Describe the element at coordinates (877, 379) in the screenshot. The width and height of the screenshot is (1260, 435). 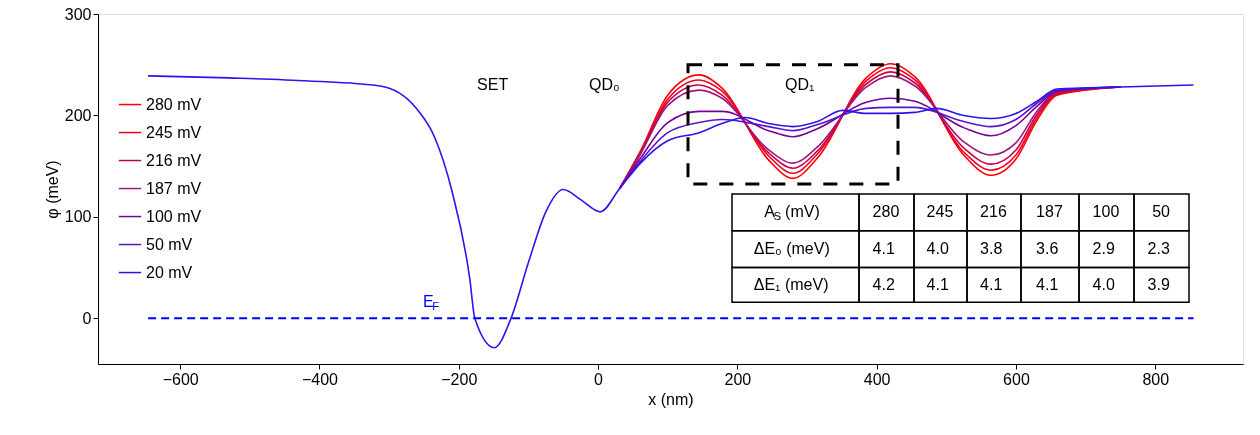
I see `x-tick-label: 400` at that location.